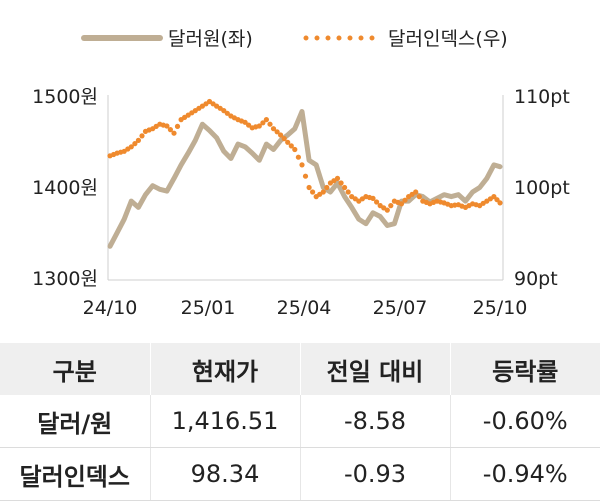 This screenshot has height=504, width=600. Describe the element at coordinates (525, 474) in the screenshot. I see `row-rate: -0.94%` at that location.